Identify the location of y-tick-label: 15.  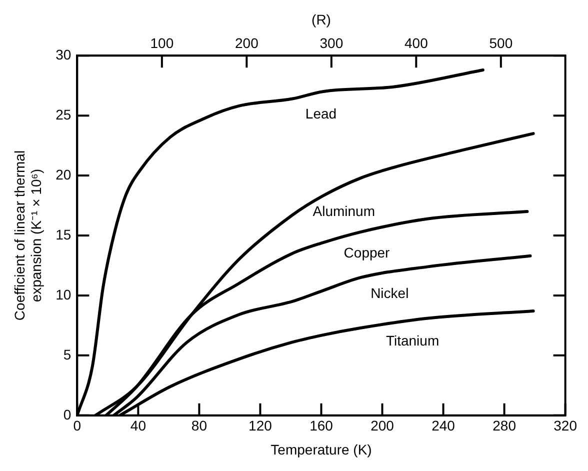
(64, 234).